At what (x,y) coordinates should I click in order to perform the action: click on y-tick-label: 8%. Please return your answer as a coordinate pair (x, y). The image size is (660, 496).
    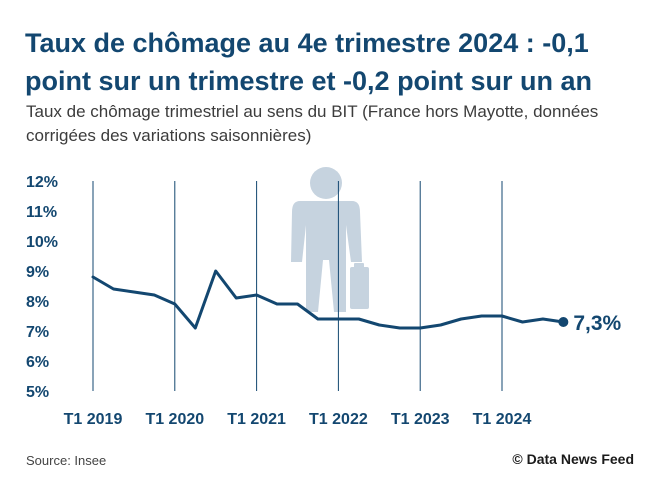
    Looking at the image, I should click on (37, 302).